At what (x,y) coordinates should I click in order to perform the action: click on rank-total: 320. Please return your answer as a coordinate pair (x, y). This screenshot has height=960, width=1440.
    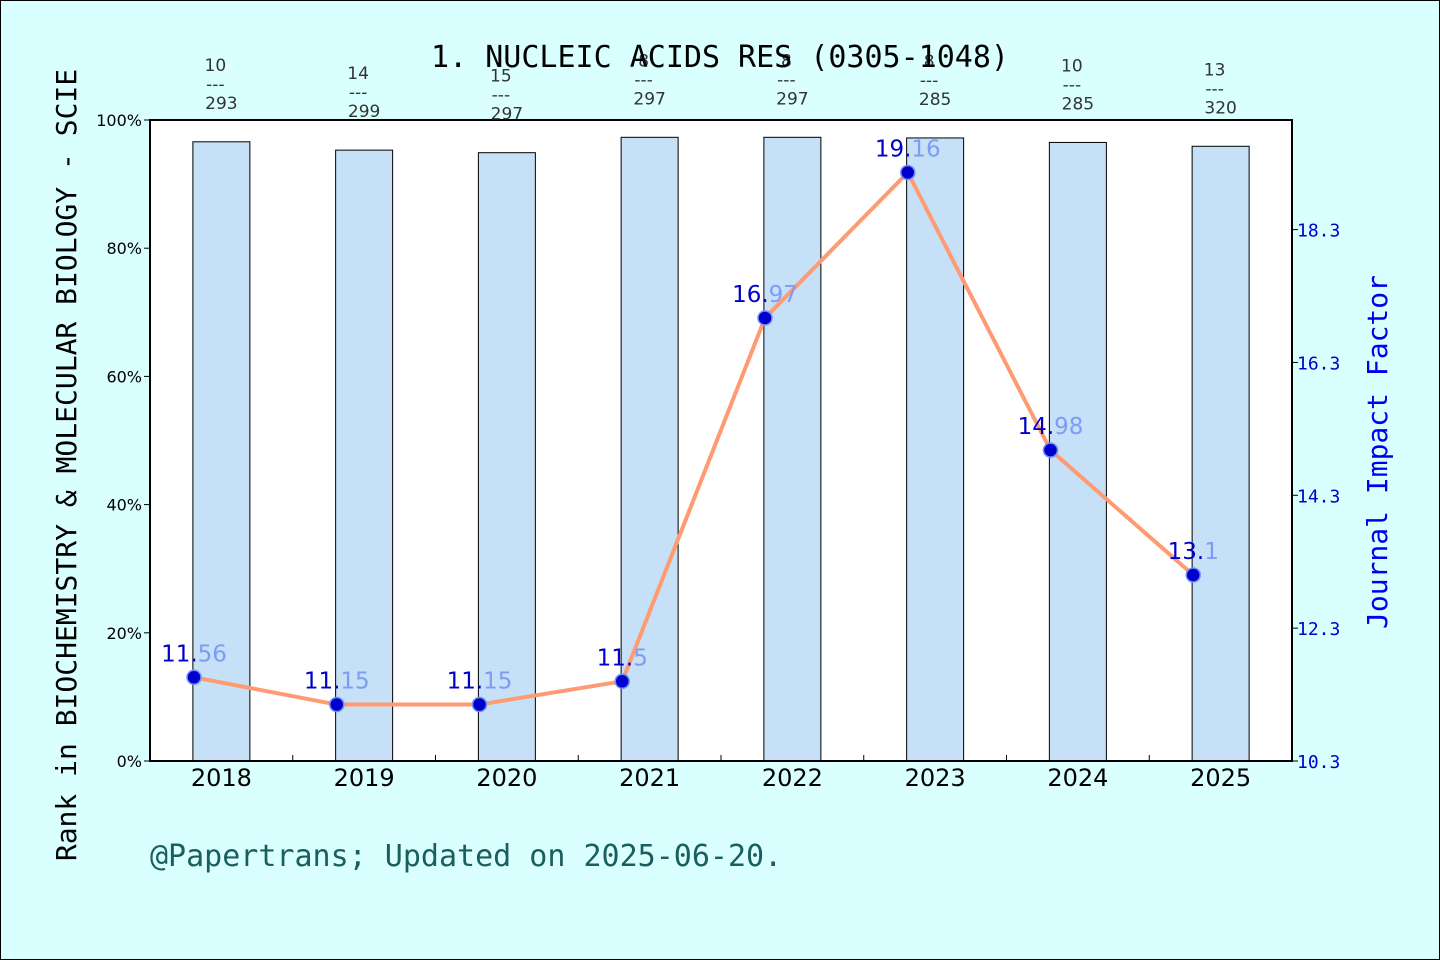
    Looking at the image, I should click on (1220, 108).